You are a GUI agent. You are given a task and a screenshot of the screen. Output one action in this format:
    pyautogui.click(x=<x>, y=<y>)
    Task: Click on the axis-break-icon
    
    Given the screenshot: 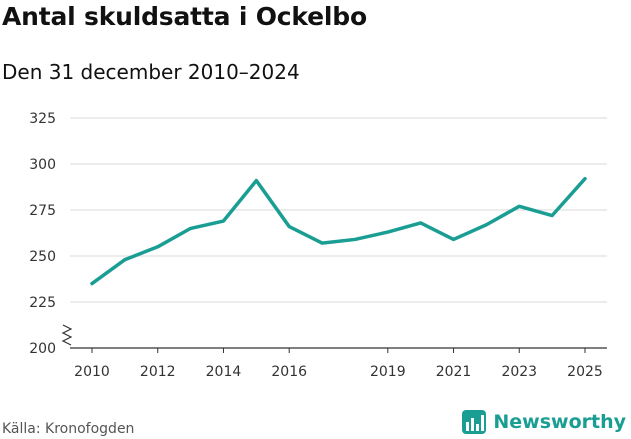 What is the action you would take?
    pyautogui.click(x=67, y=335)
    